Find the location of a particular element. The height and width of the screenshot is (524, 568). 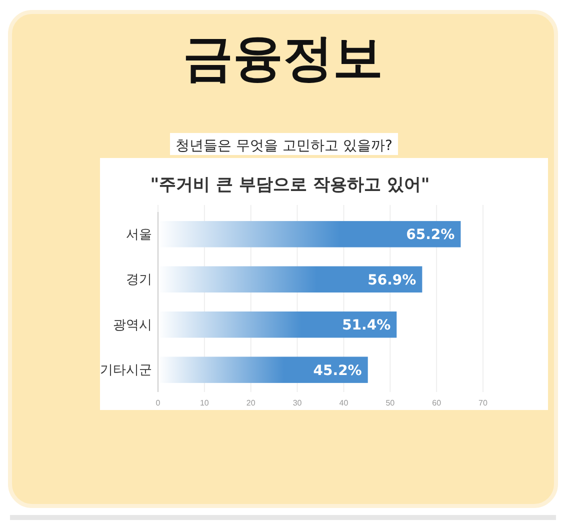

data-label: 51.4% is located at coordinates (366, 326).